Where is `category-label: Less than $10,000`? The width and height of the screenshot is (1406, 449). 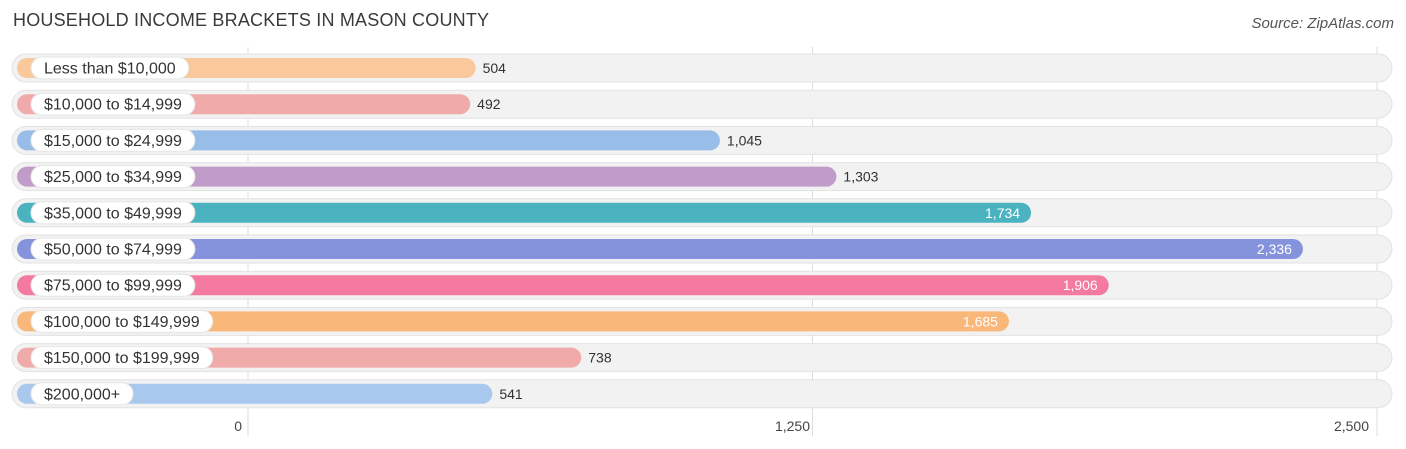 category-label: Less than $10,000 is located at coordinates (110, 69).